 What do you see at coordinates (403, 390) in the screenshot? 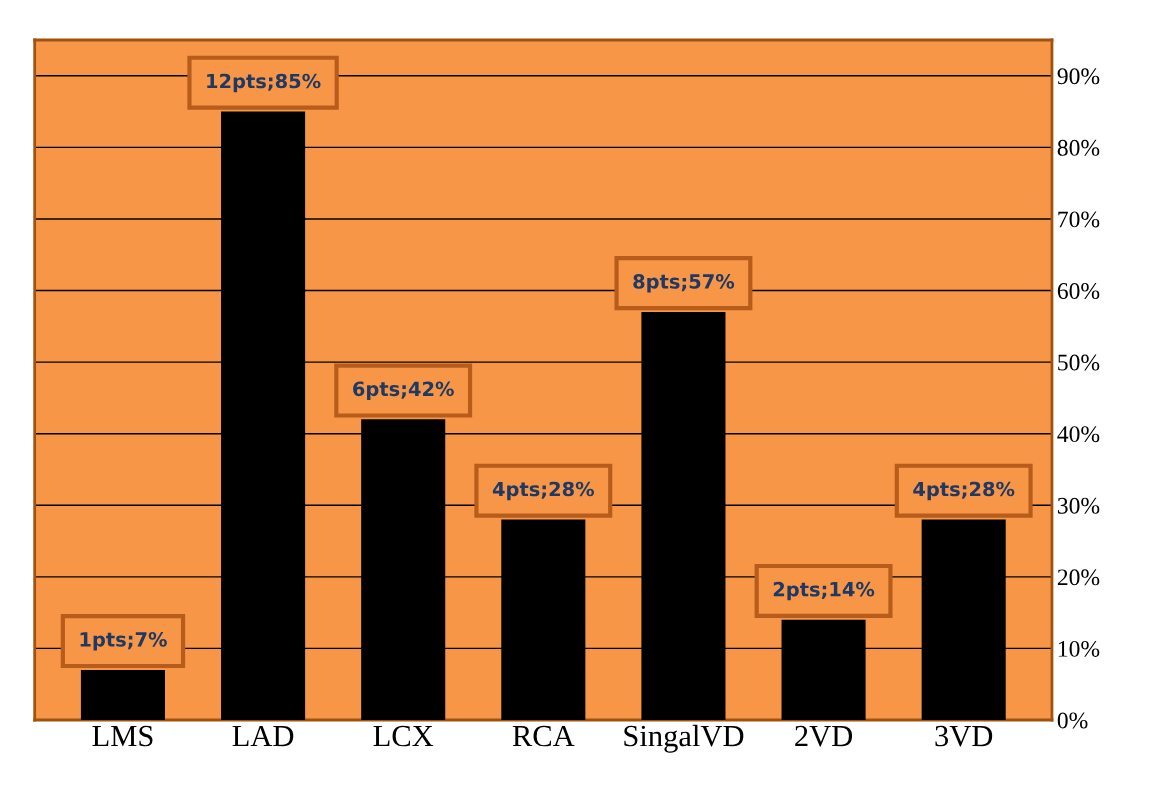
I see `data-label: 6pts;42%` at bounding box center [403, 390].